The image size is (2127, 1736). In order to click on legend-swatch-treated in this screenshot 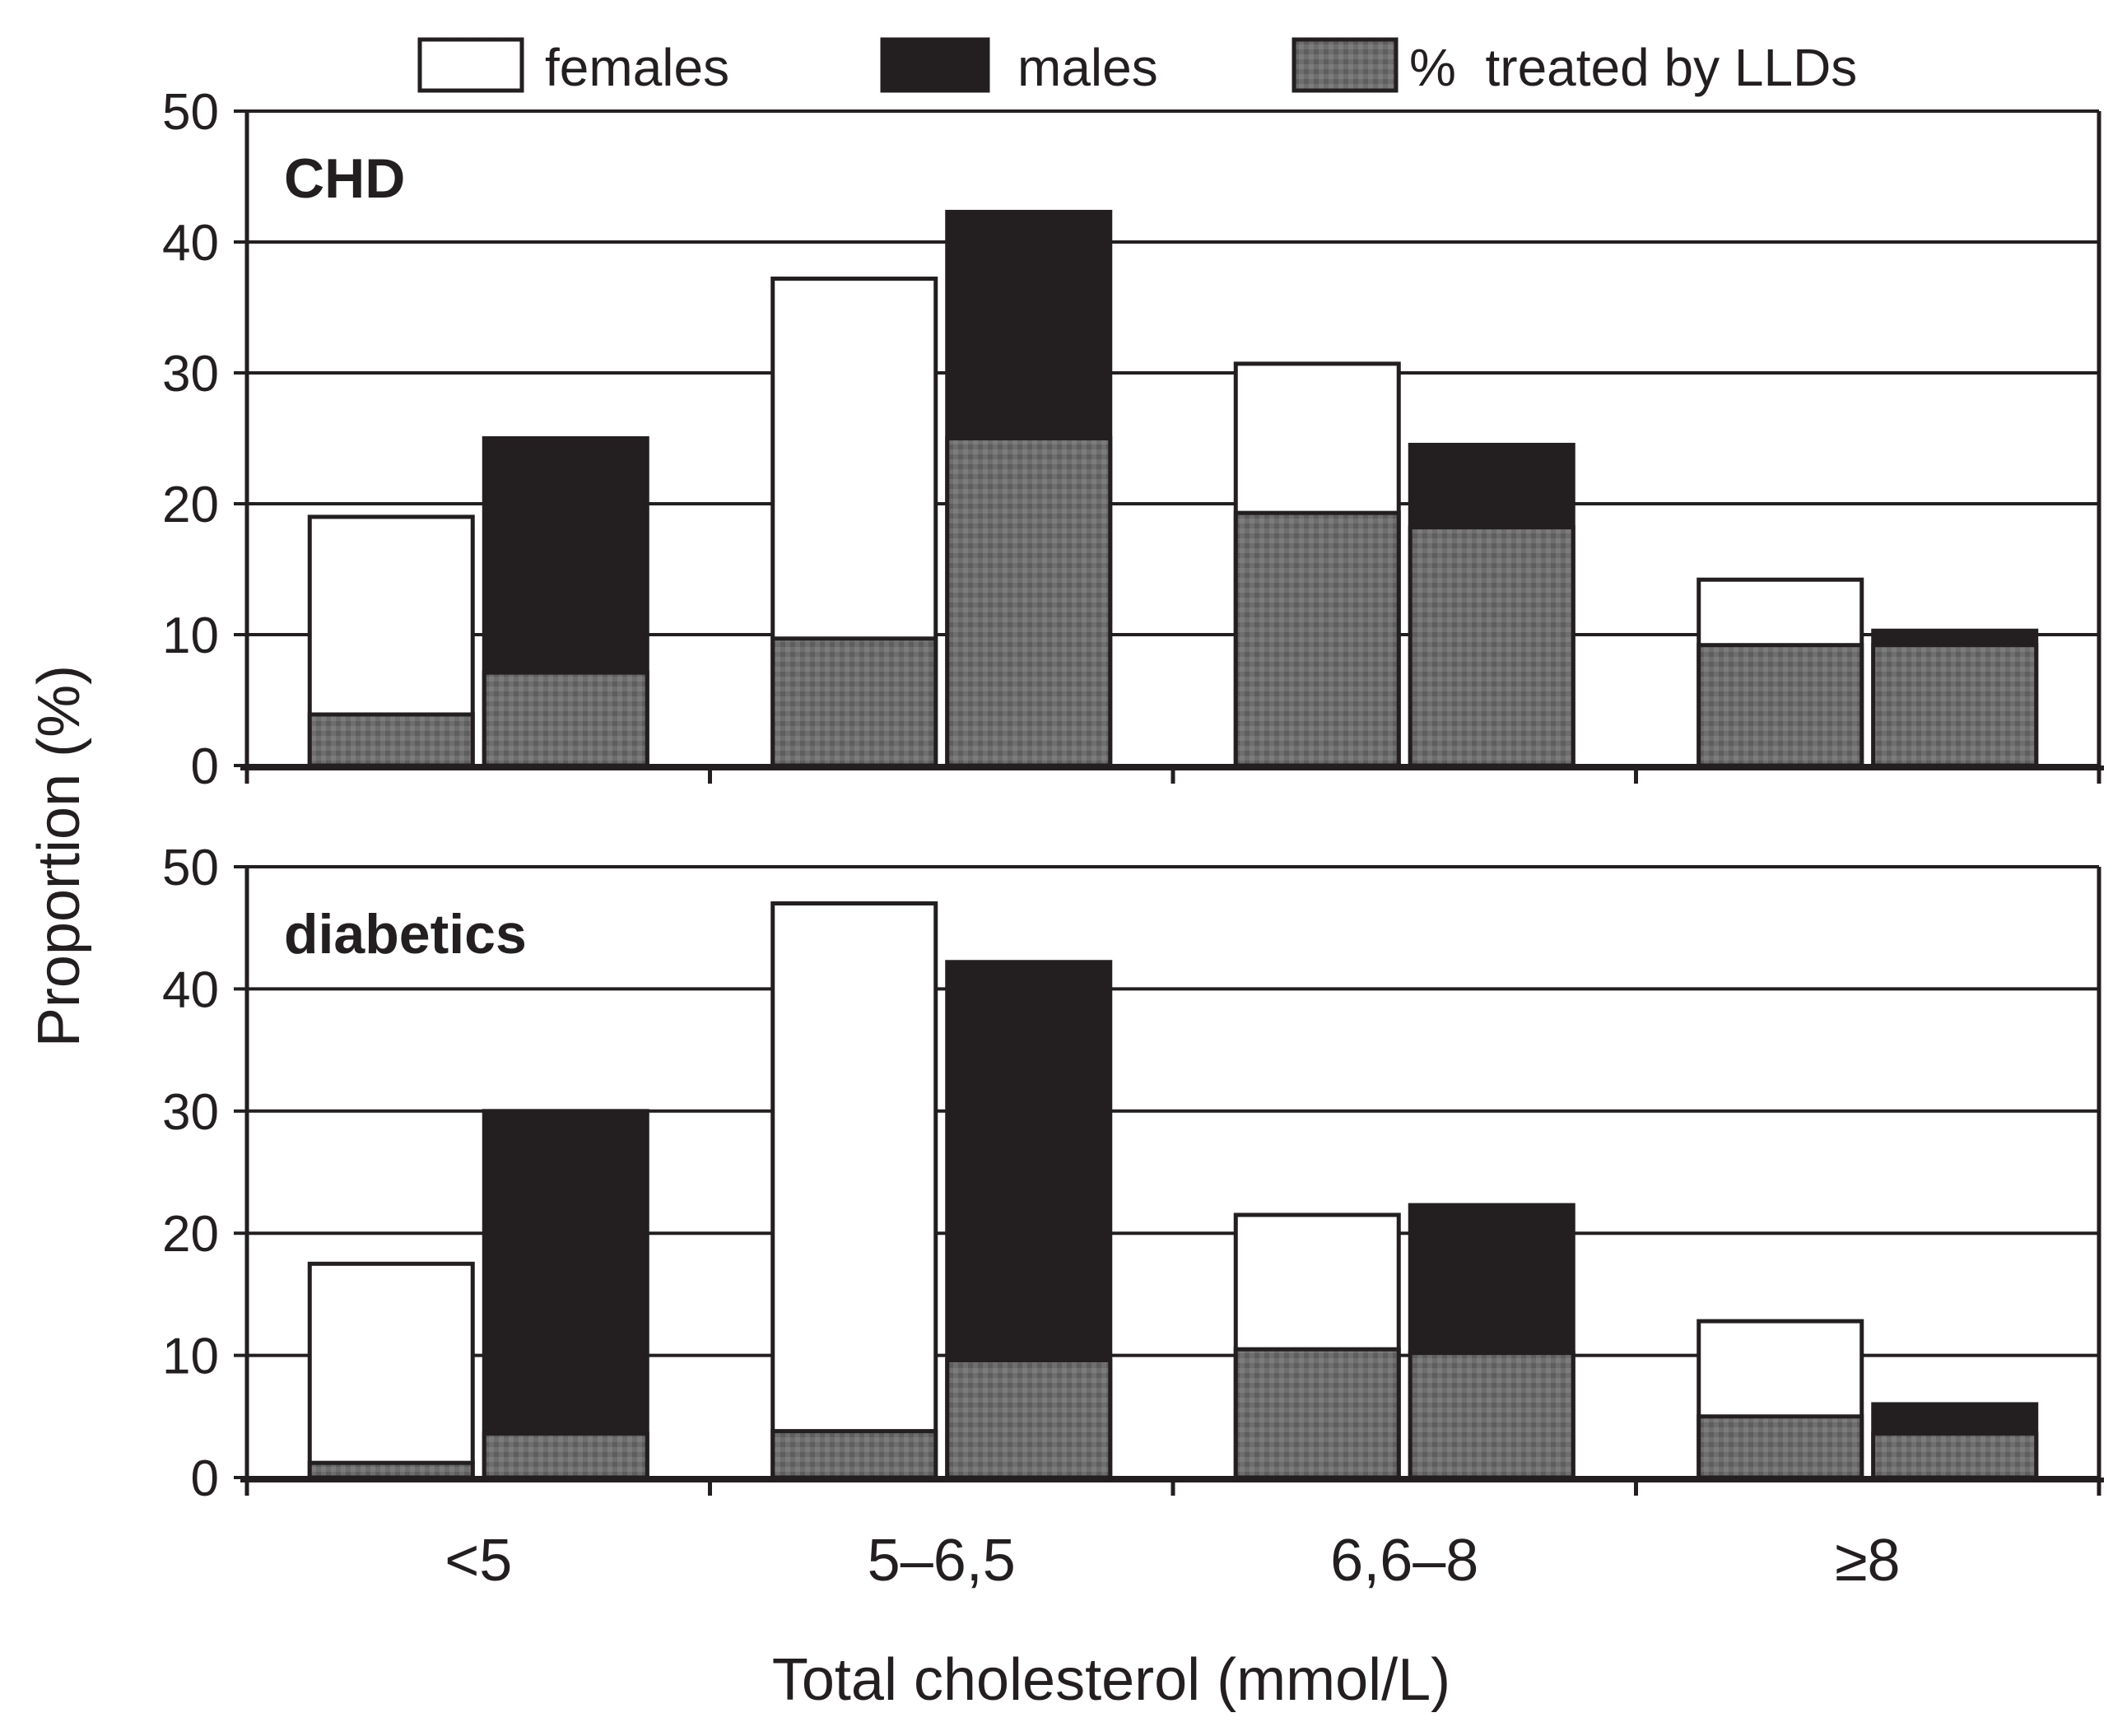, I will do `click(1346, 65)`.